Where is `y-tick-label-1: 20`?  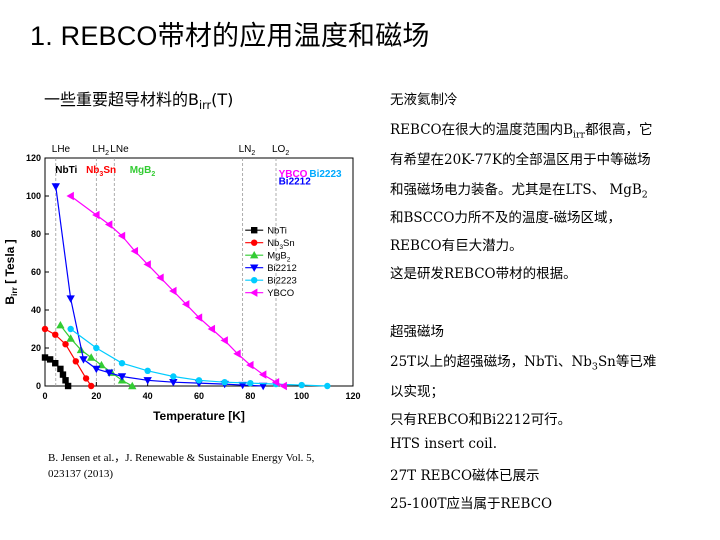
y-tick-label-1: 20 is located at coordinates (36, 348).